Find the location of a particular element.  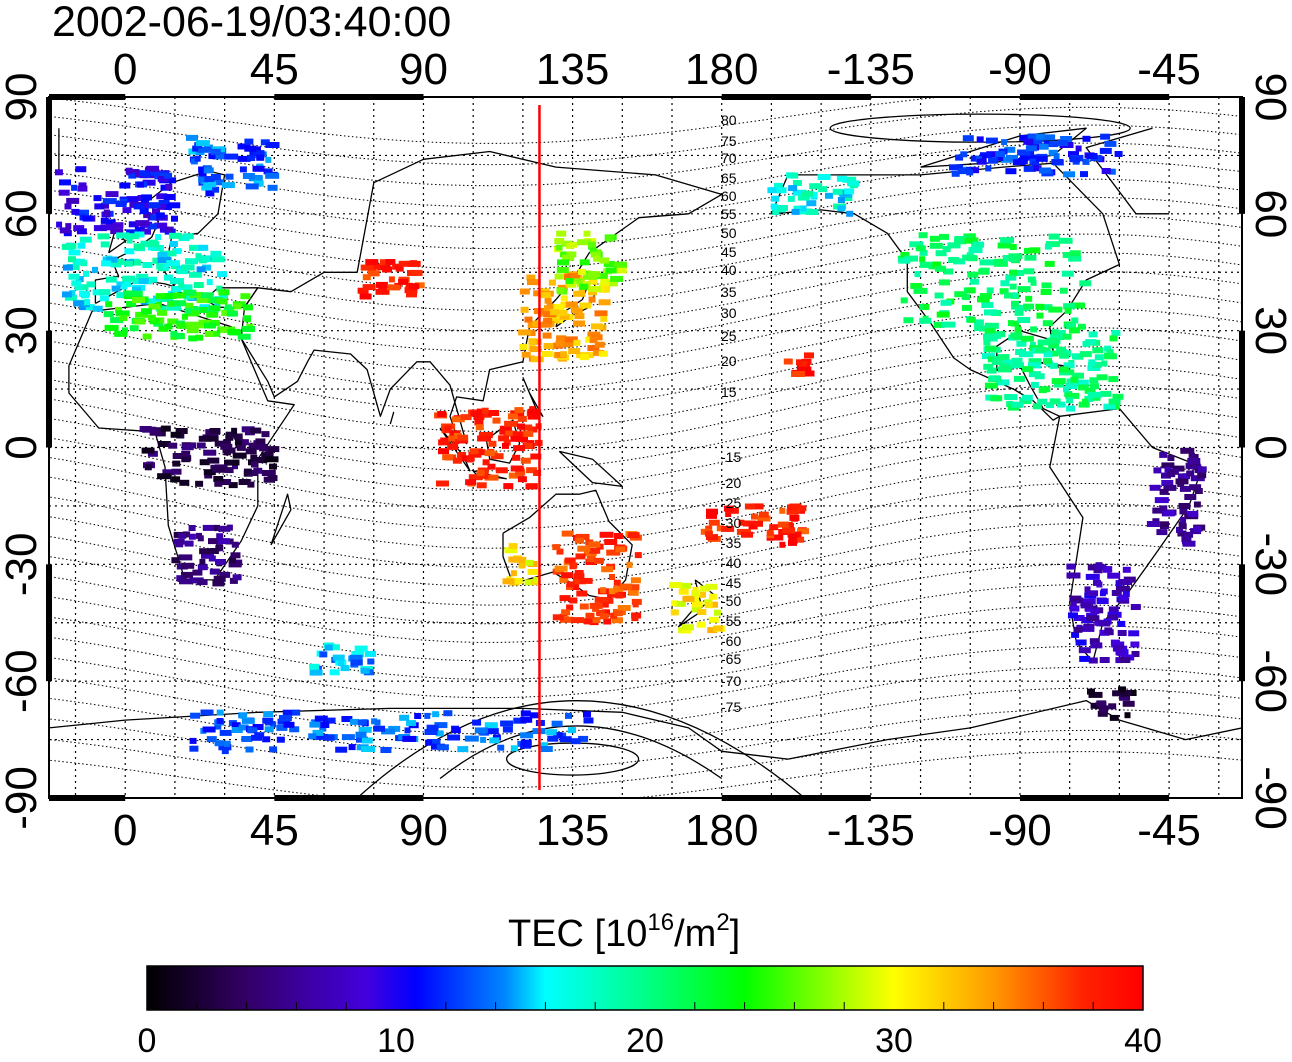

colorbar-tick-label: 20 is located at coordinates (645, 1039).